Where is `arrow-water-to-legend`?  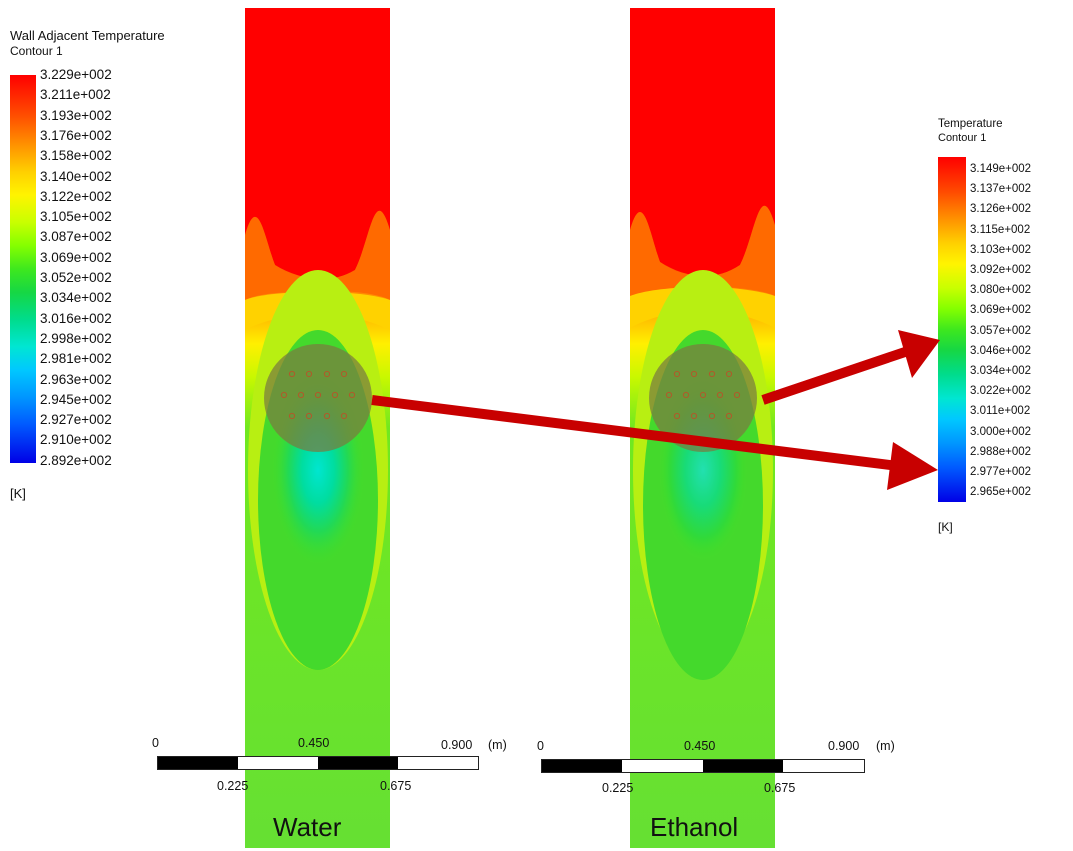
arrow-water-to-legend is located at coordinates (654, 442).